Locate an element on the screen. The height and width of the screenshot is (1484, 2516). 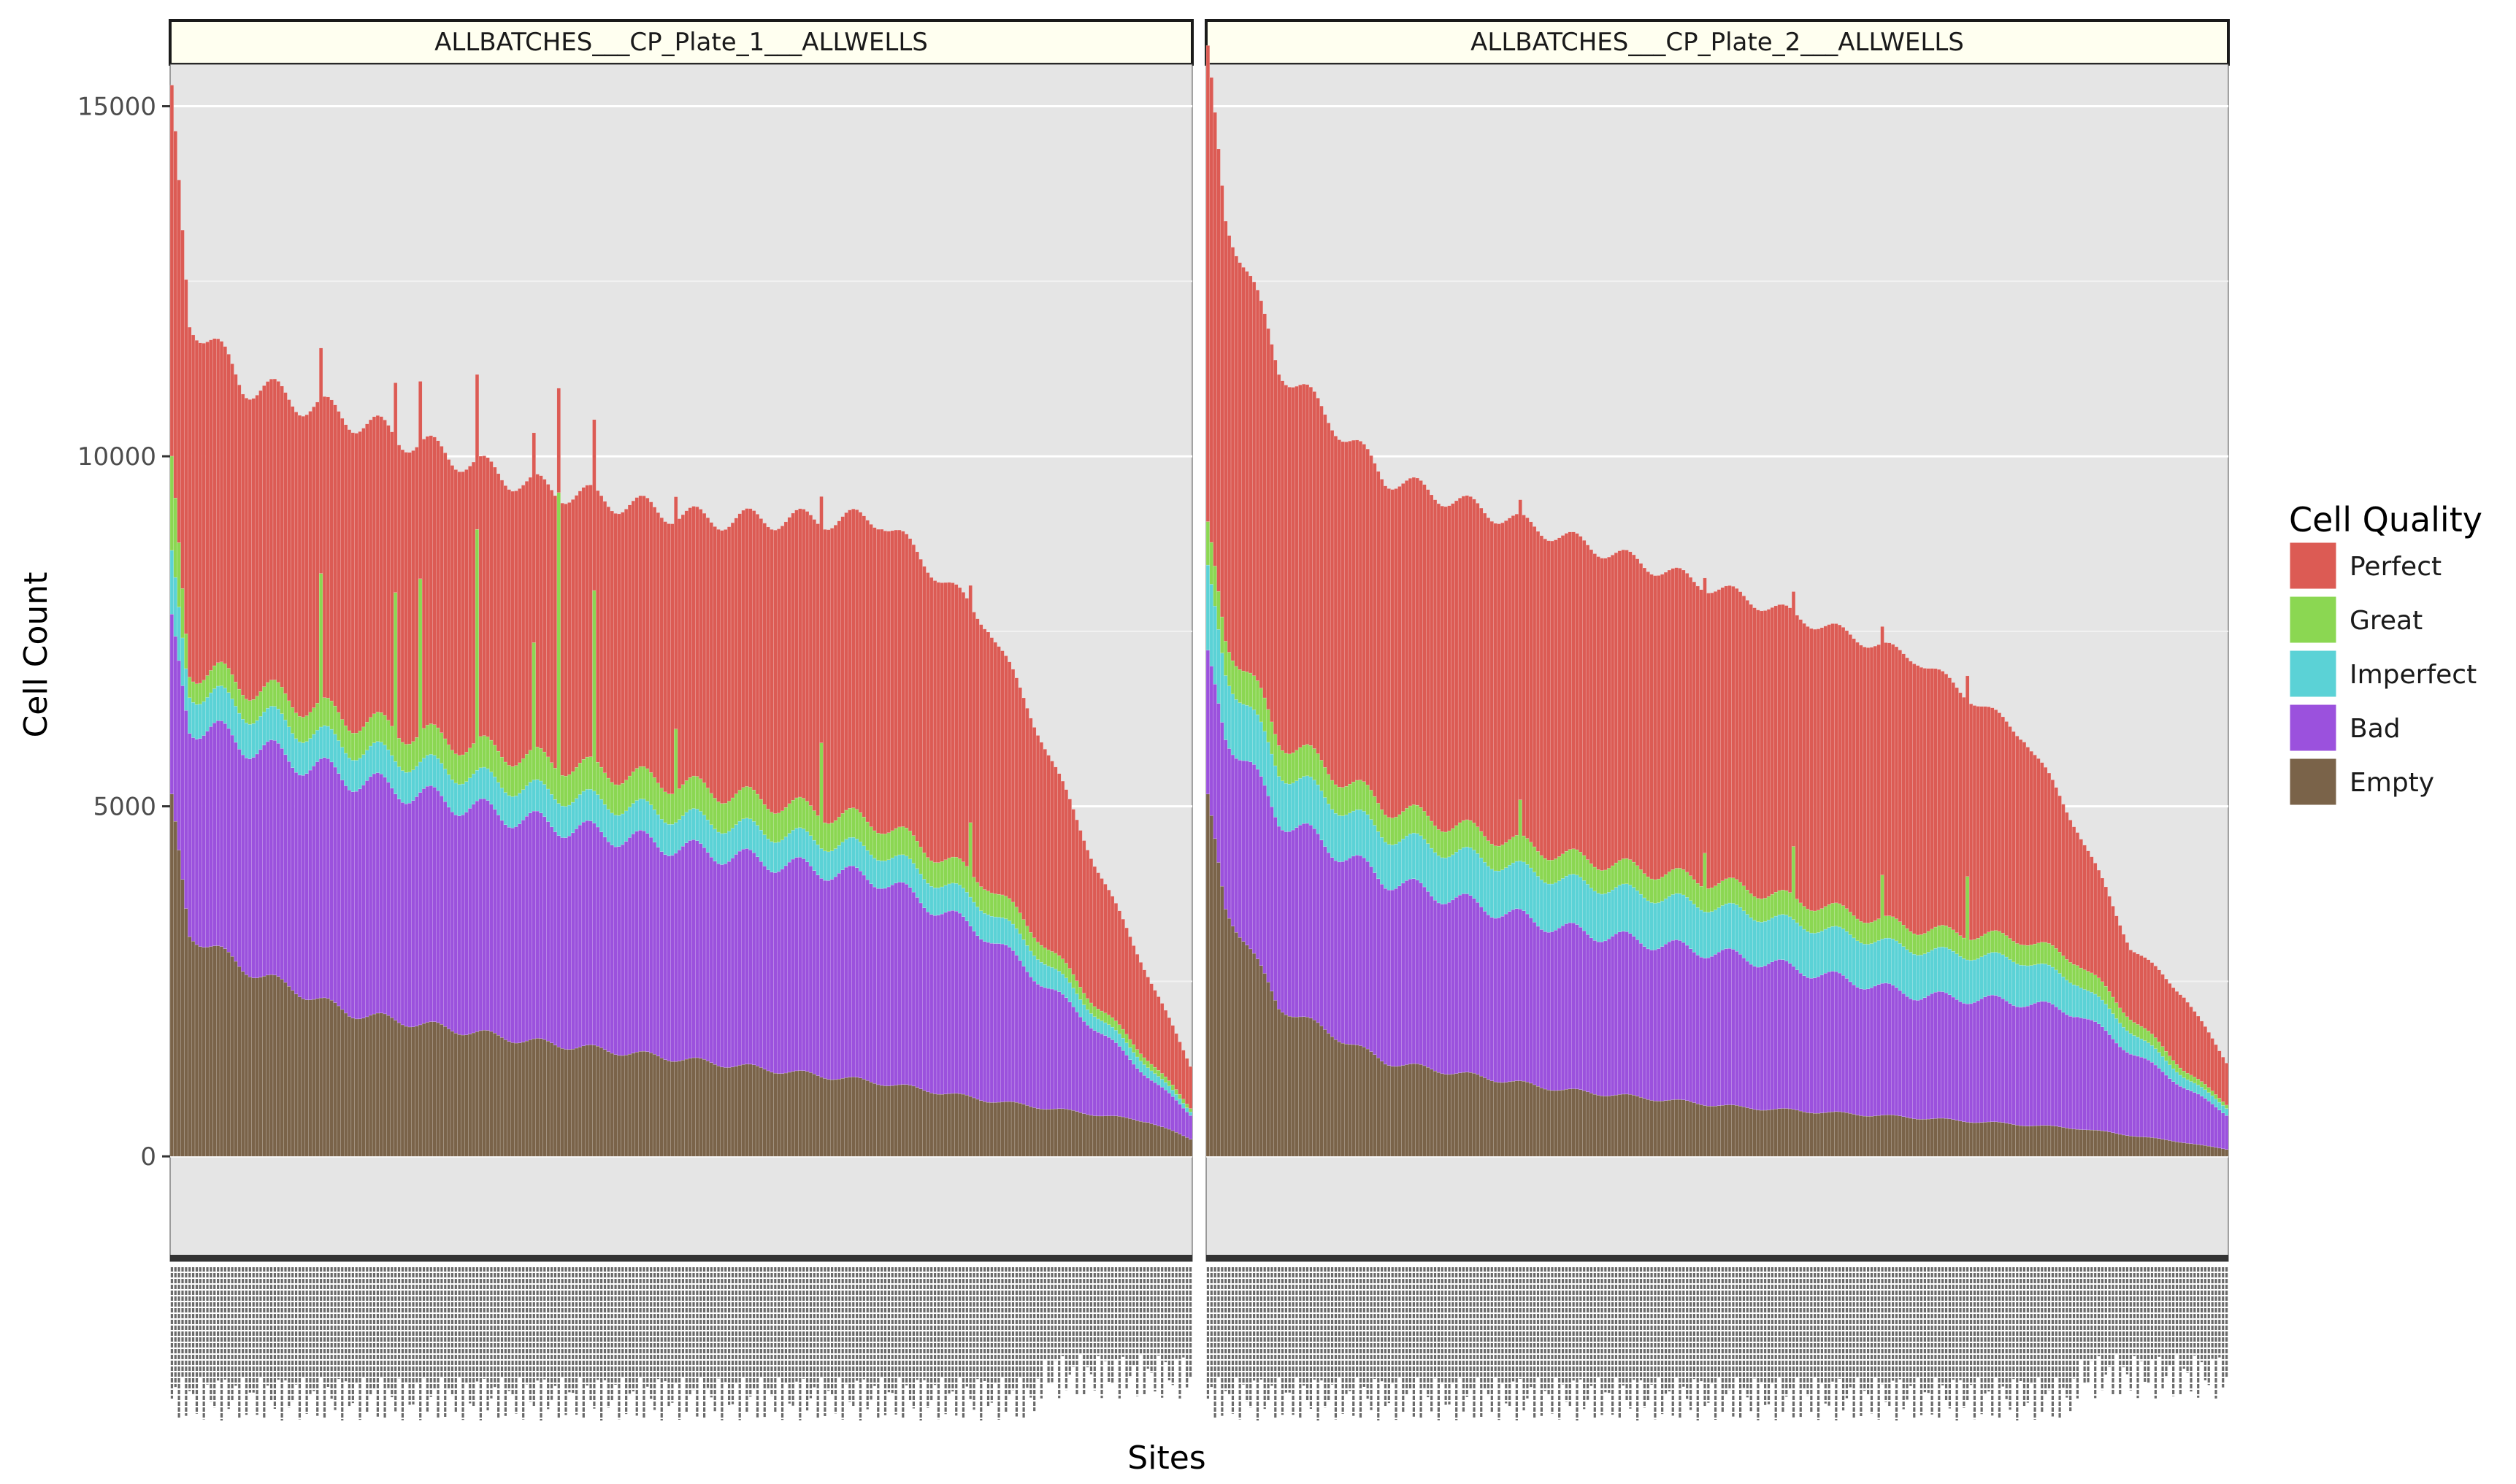
y-axis-title: Cell Count is located at coordinates (36, 655).